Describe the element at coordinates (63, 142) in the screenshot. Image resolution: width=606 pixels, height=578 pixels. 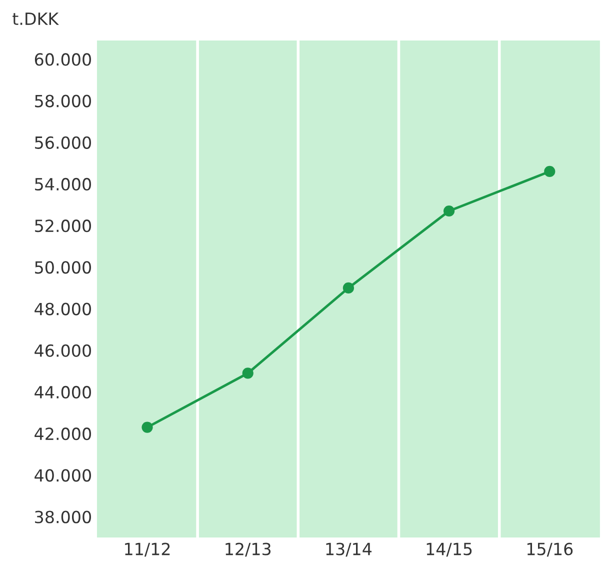
I see `y-tick-label: 56.000` at that location.